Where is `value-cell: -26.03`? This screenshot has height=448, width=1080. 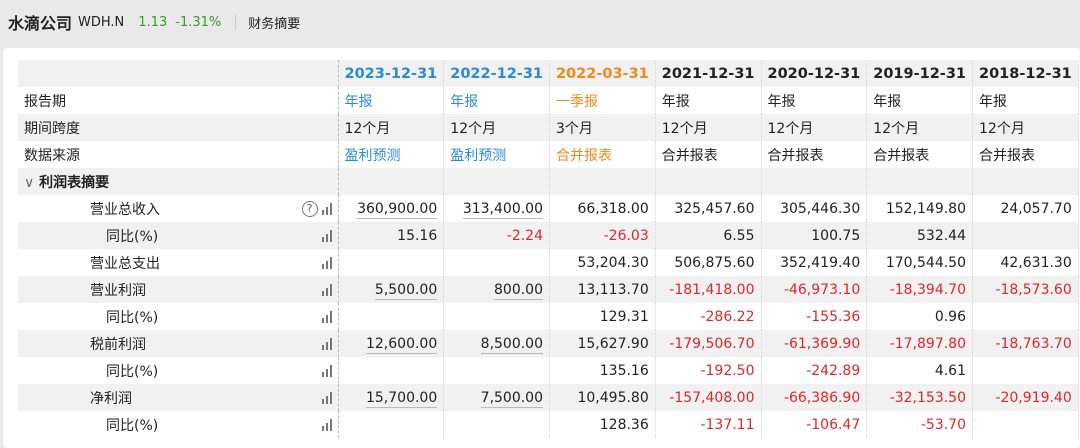 value-cell: -26.03 is located at coordinates (602, 235).